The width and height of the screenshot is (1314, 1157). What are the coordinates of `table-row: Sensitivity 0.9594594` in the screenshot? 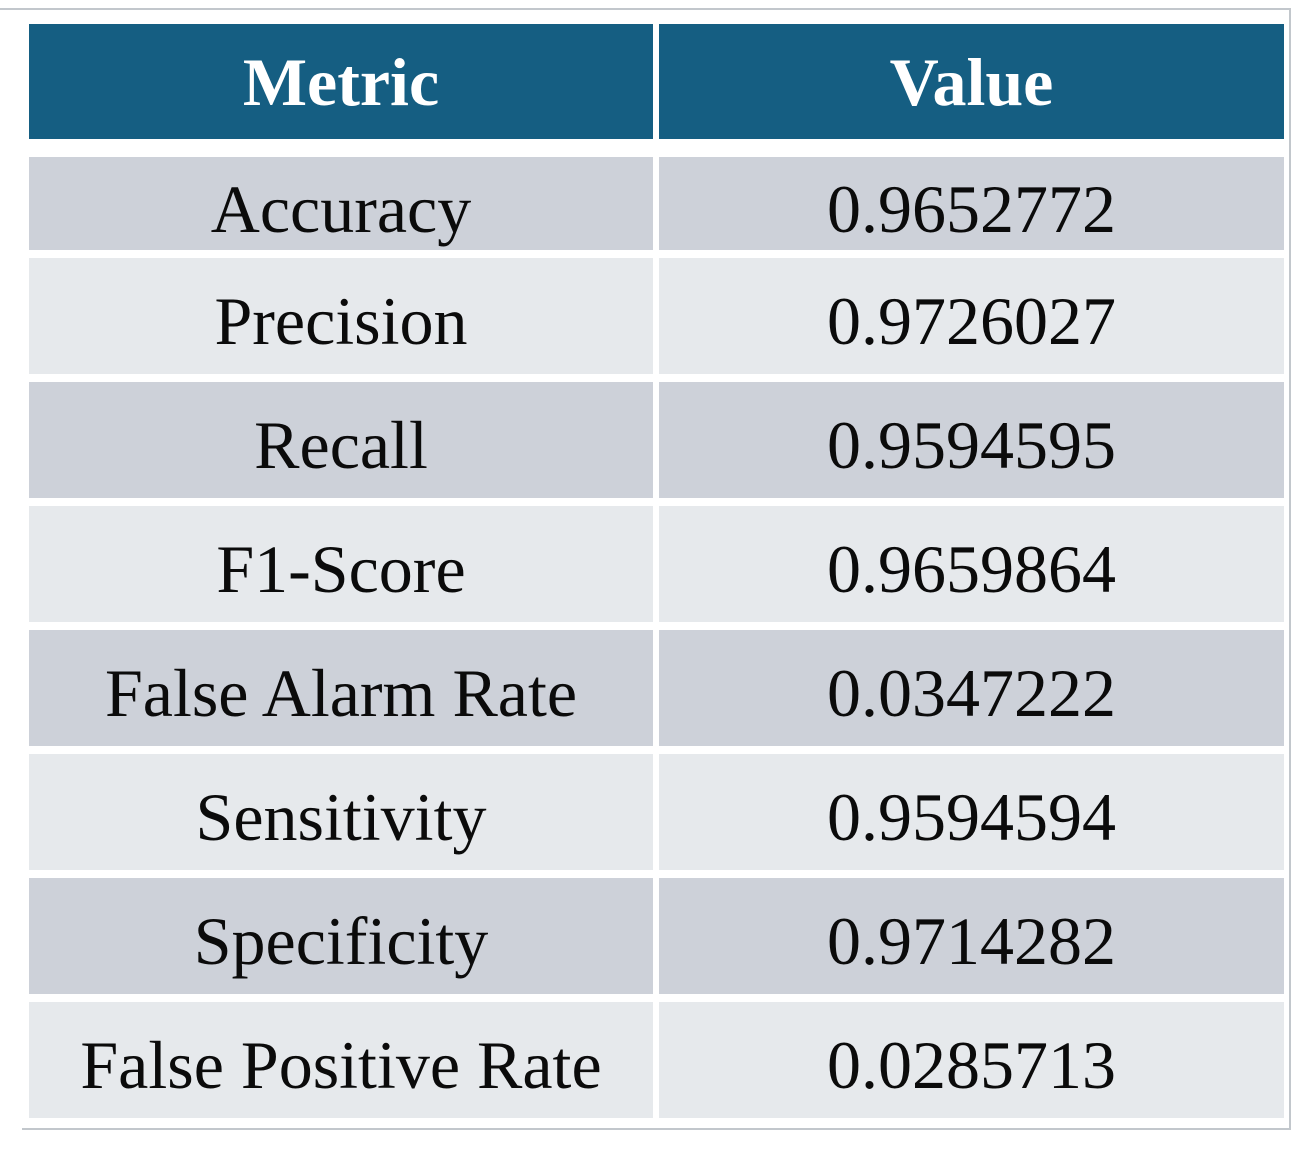 It's located at (656, 812).